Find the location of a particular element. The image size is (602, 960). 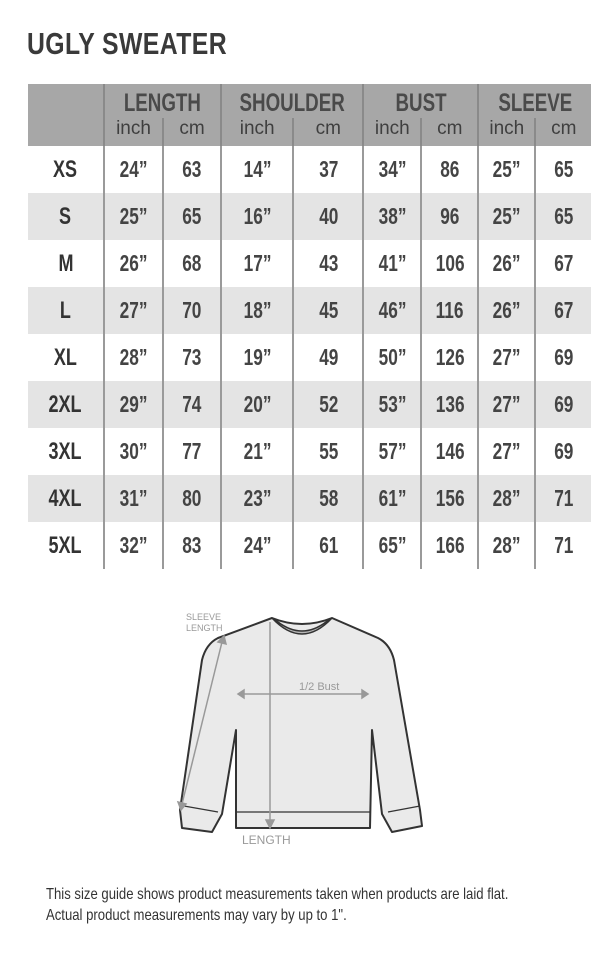

measurement-cell: 65” is located at coordinates (392, 545).